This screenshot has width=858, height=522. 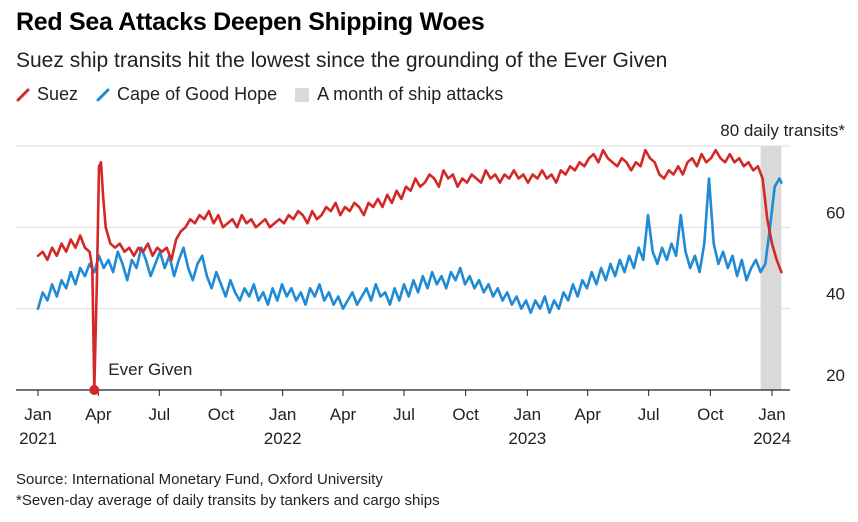 I want to click on legend-item-shade: A month of ship attacks, so click(x=399, y=94).